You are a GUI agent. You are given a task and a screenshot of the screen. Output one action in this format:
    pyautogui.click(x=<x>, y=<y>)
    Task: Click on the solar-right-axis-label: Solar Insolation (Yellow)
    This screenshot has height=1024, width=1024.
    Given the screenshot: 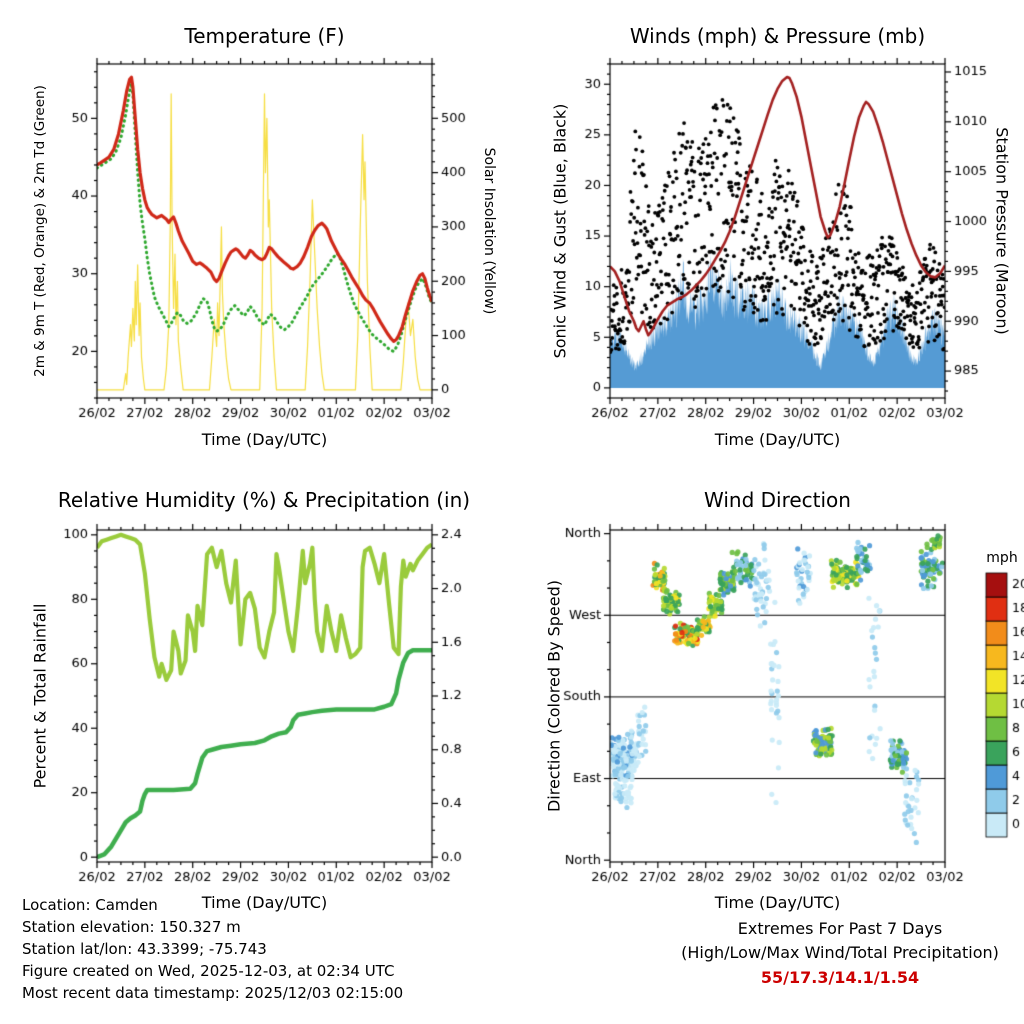 What is the action you would take?
    pyautogui.click(x=489, y=231)
    